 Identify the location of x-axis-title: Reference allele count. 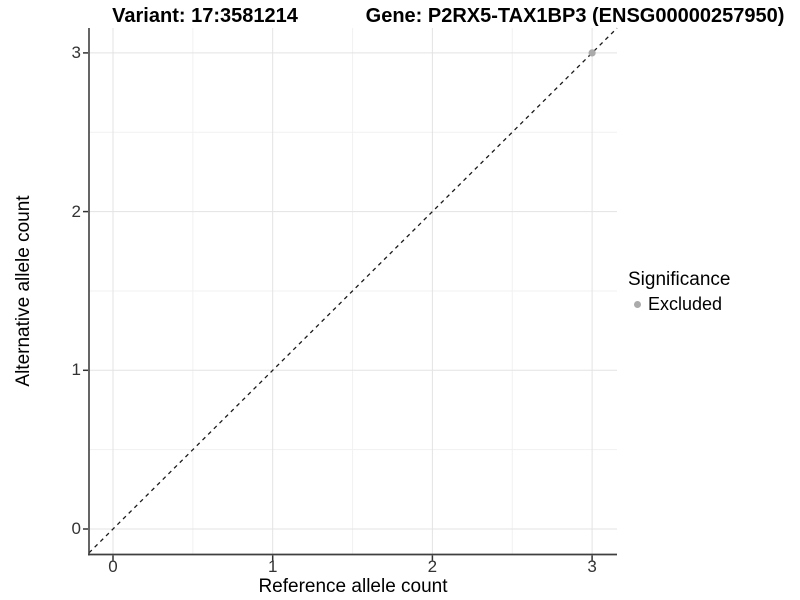
(353, 586).